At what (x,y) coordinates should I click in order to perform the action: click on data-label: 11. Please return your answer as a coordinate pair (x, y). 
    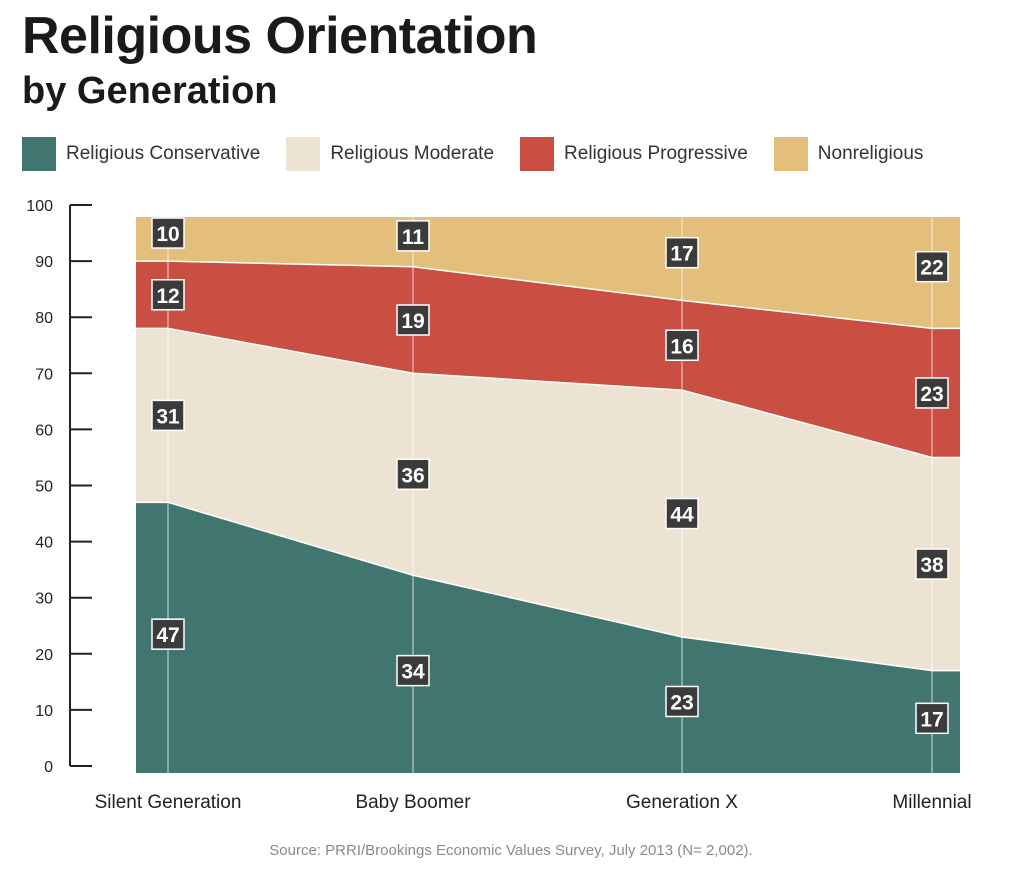
    Looking at the image, I should click on (413, 237).